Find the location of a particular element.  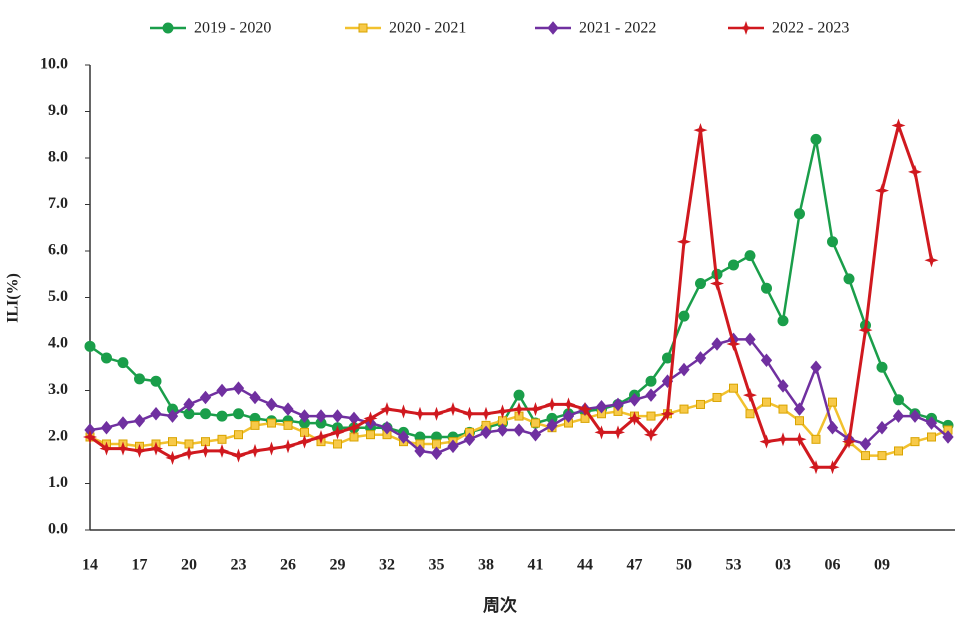

legend-item: 2019 - 2020 is located at coordinates (210, 28).